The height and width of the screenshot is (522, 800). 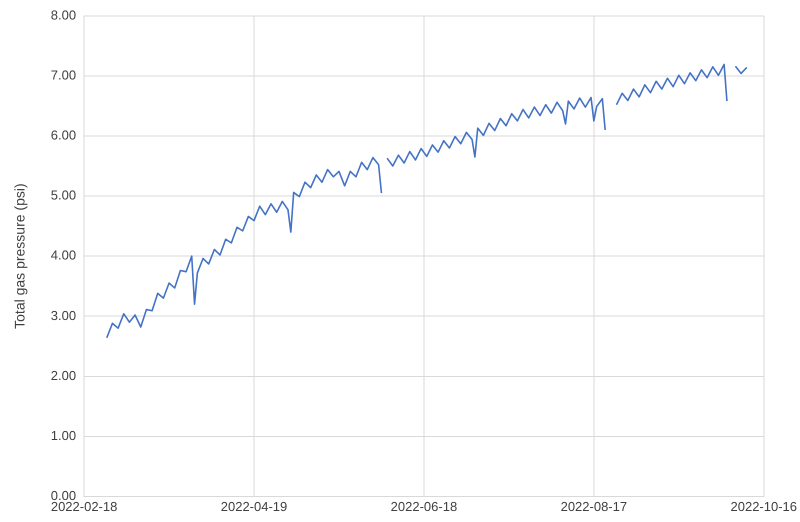 I want to click on y-tick-label: 4.00, so click(x=63, y=255).